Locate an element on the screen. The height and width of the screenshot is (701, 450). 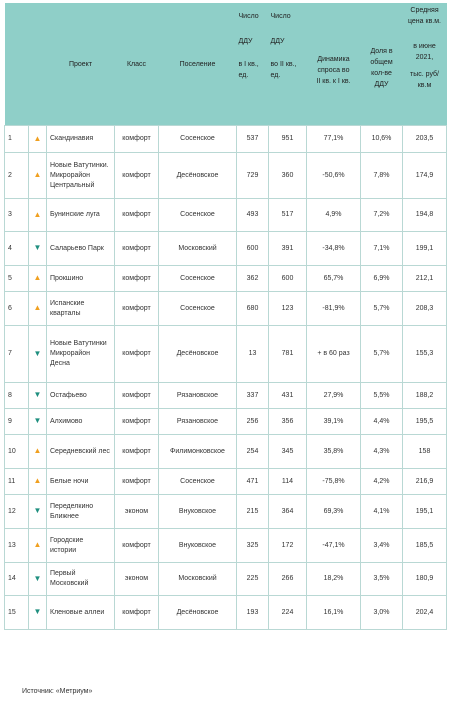
header-dynamics: Динамика спроса во II кв. к I кв. is located at coordinates (333, 64).